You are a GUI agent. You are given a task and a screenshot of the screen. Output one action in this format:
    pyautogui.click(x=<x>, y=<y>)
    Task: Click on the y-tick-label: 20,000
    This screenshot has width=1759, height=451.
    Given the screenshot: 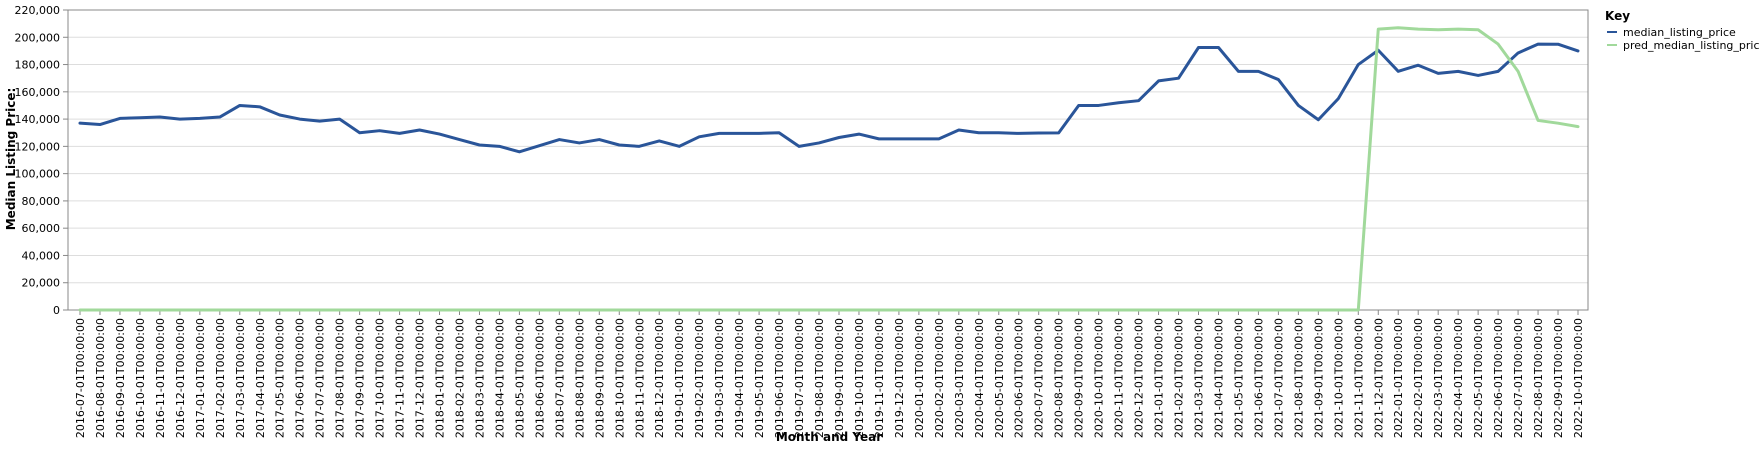 What is the action you would take?
    pyautogui.click(x=41, y=283)
    